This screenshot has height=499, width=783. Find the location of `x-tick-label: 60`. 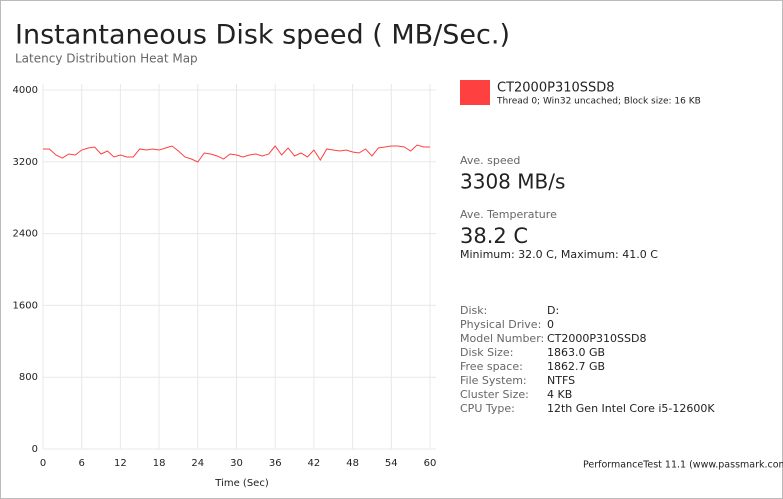

x-tick-label: 60 is located at coordinates (430, 463).